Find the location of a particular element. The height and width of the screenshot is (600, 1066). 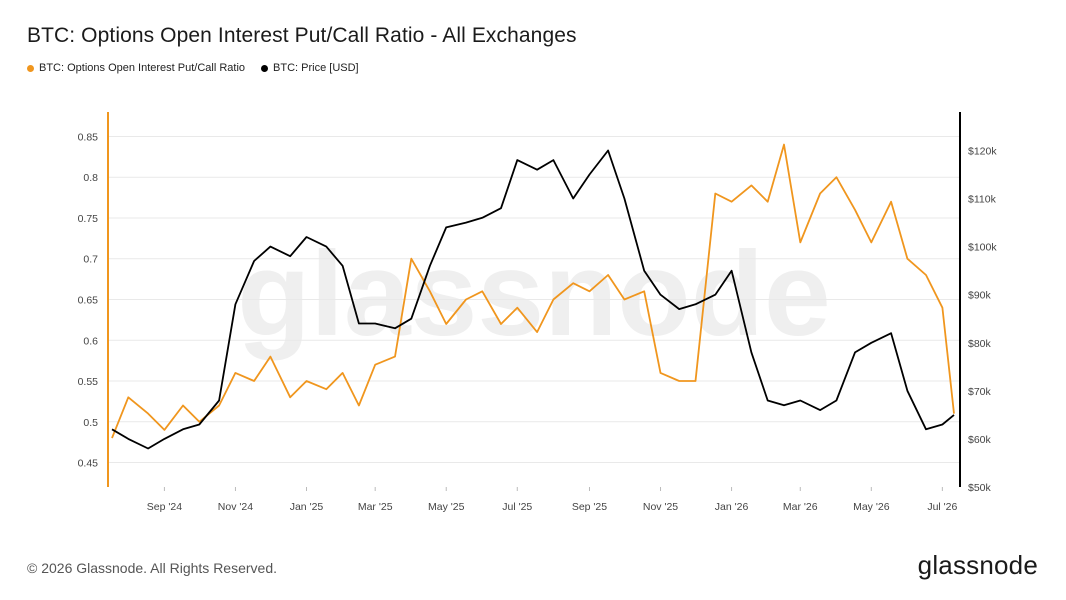

x-tick-label: Sep '24 is located at coordinates (164, 507).